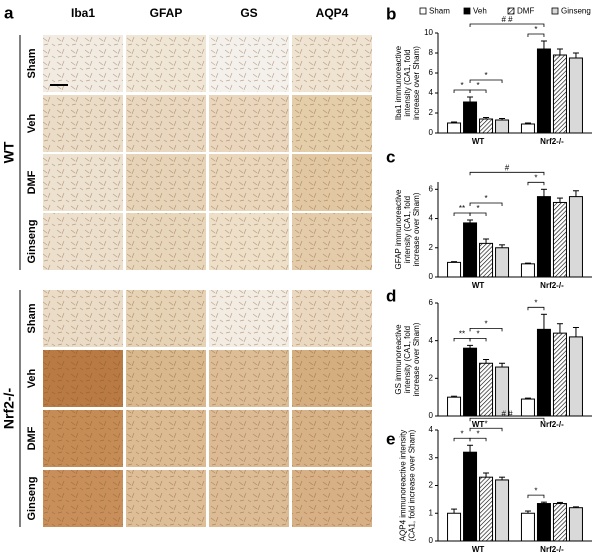  I want to click on significance-label: #, so click(507, 167).